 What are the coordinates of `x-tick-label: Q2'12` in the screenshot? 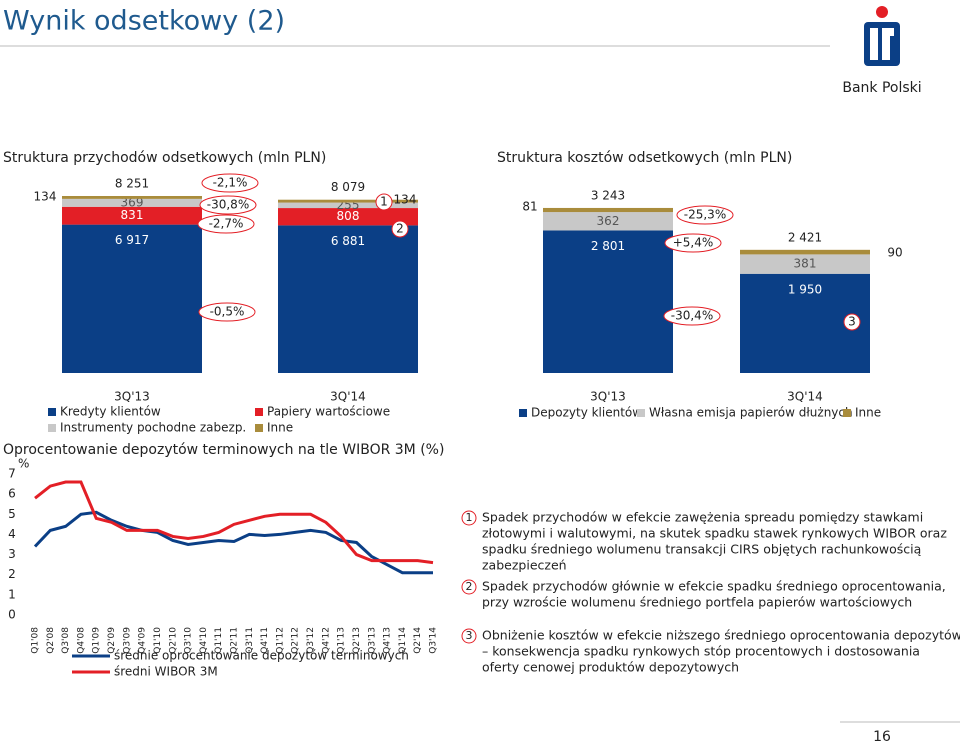 It's located at (296, 640).